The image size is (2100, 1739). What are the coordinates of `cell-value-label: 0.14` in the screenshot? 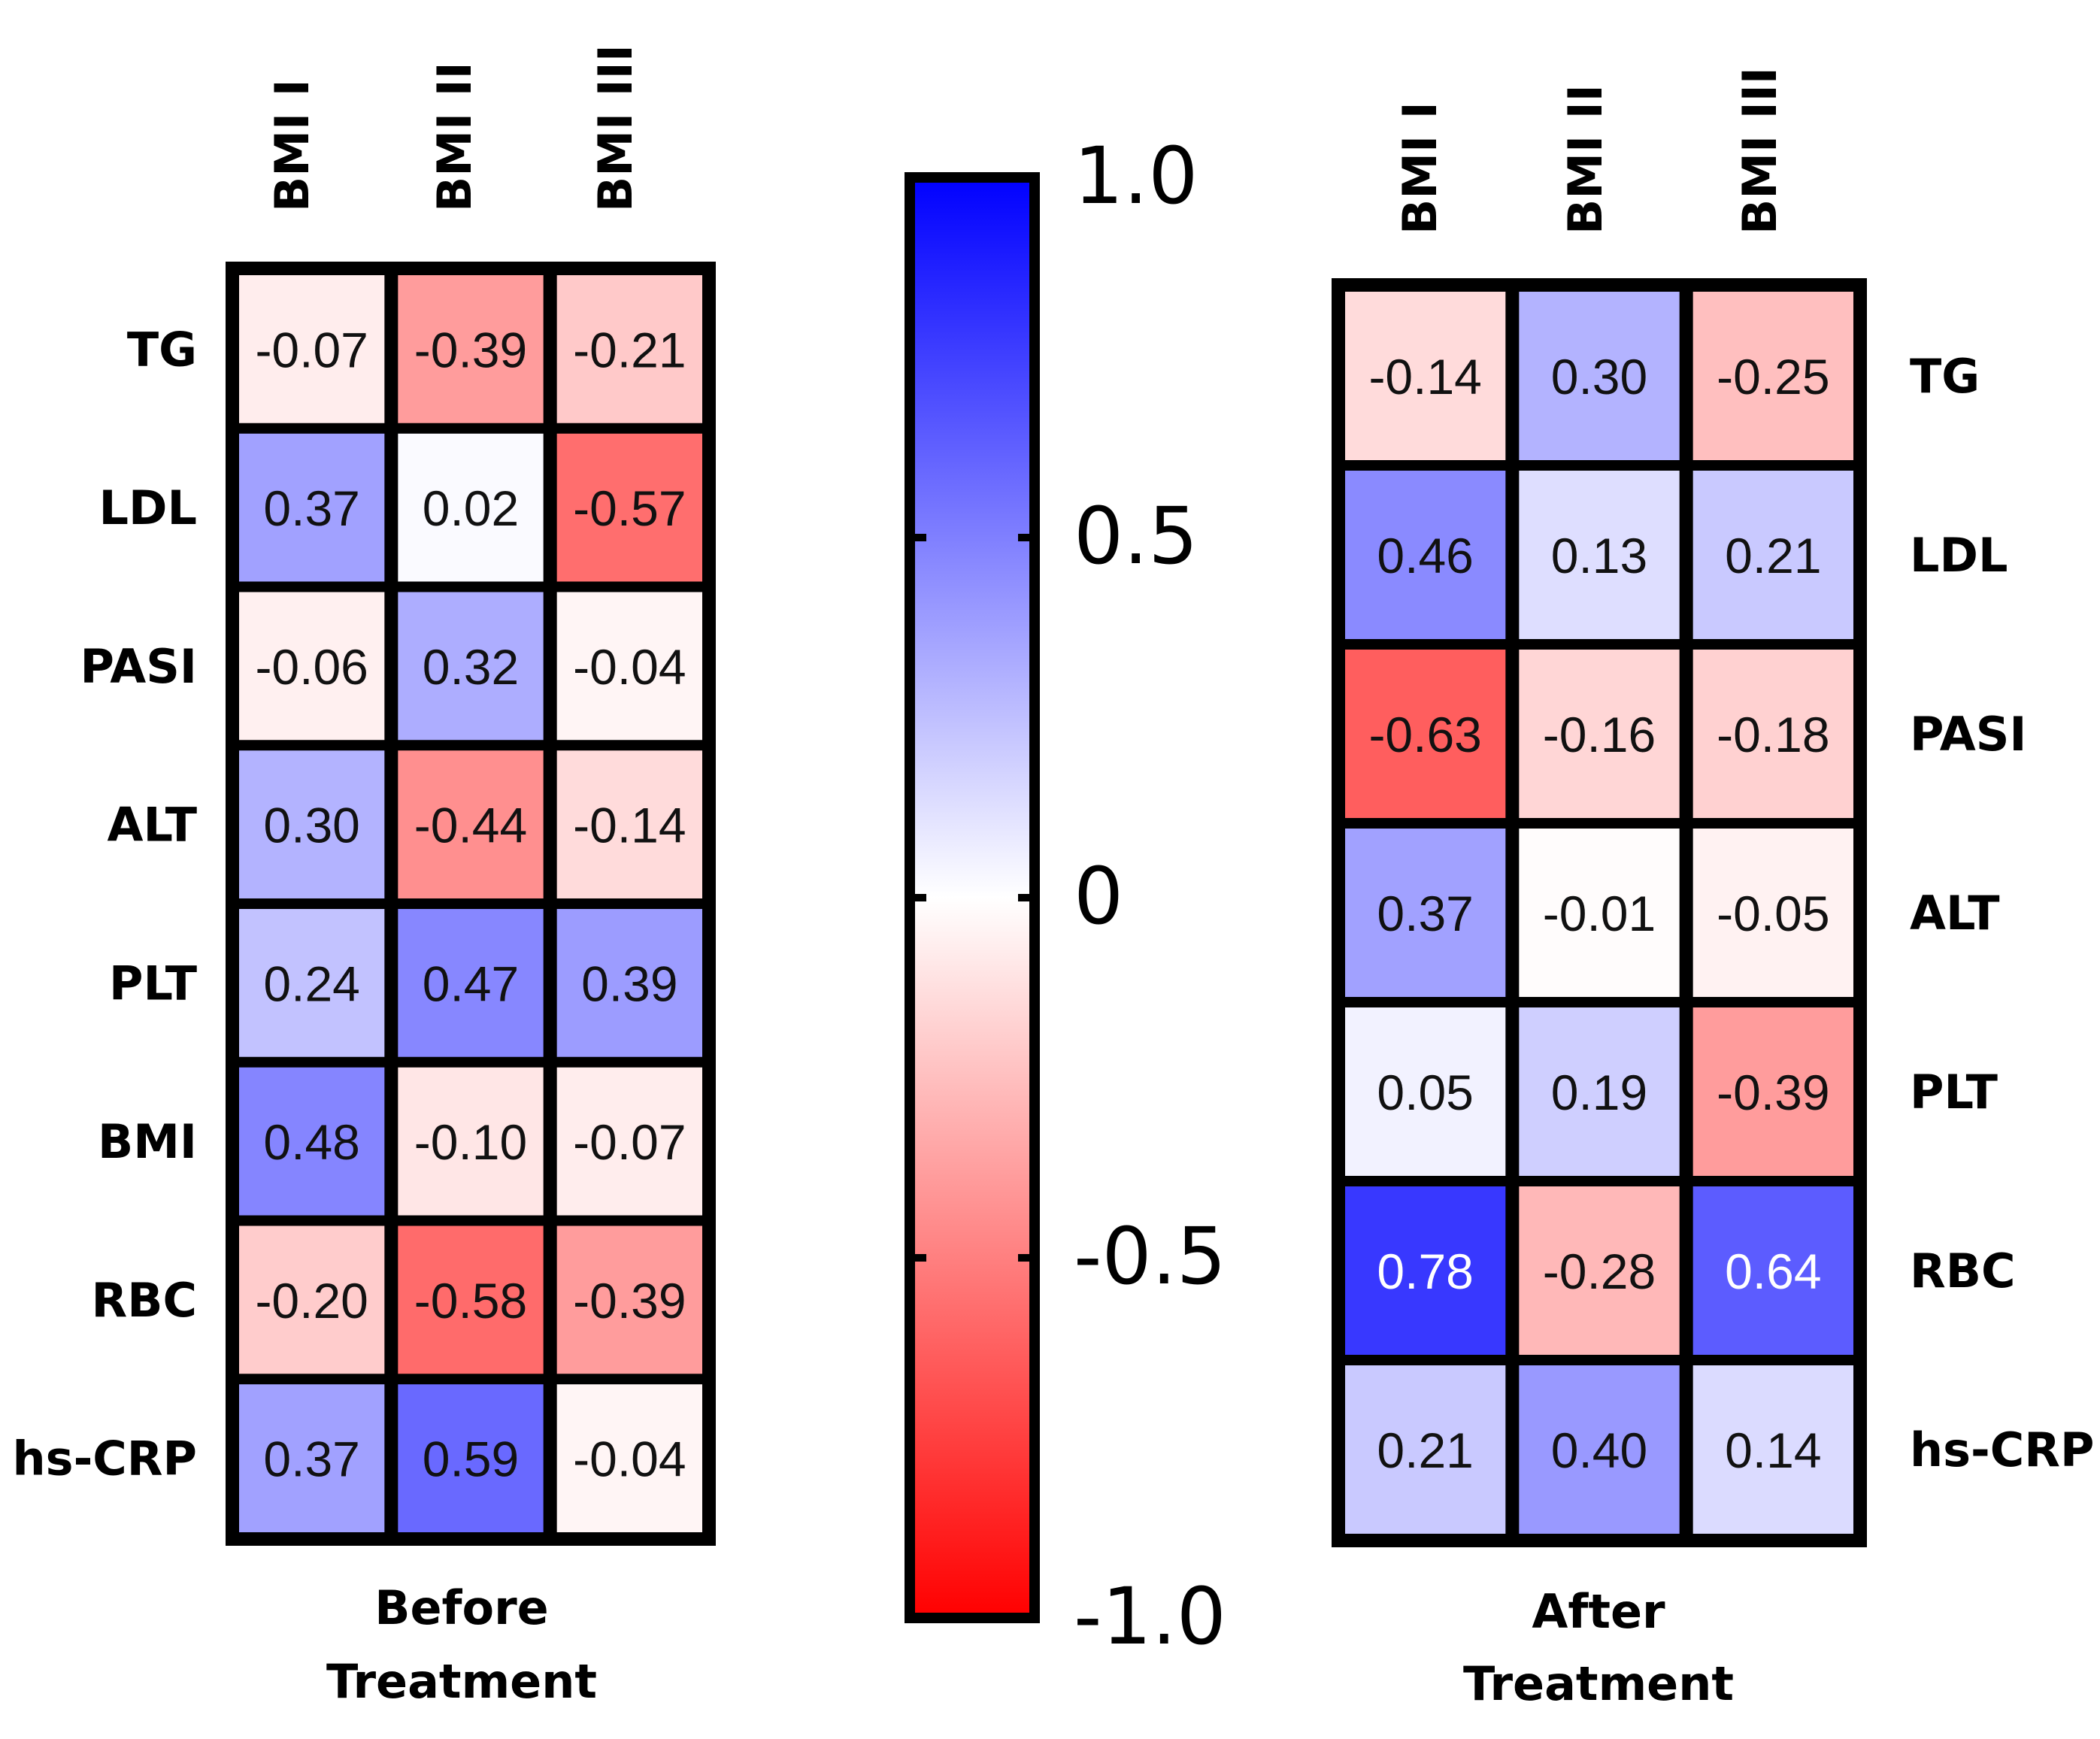 It's located at (1773, 1450).